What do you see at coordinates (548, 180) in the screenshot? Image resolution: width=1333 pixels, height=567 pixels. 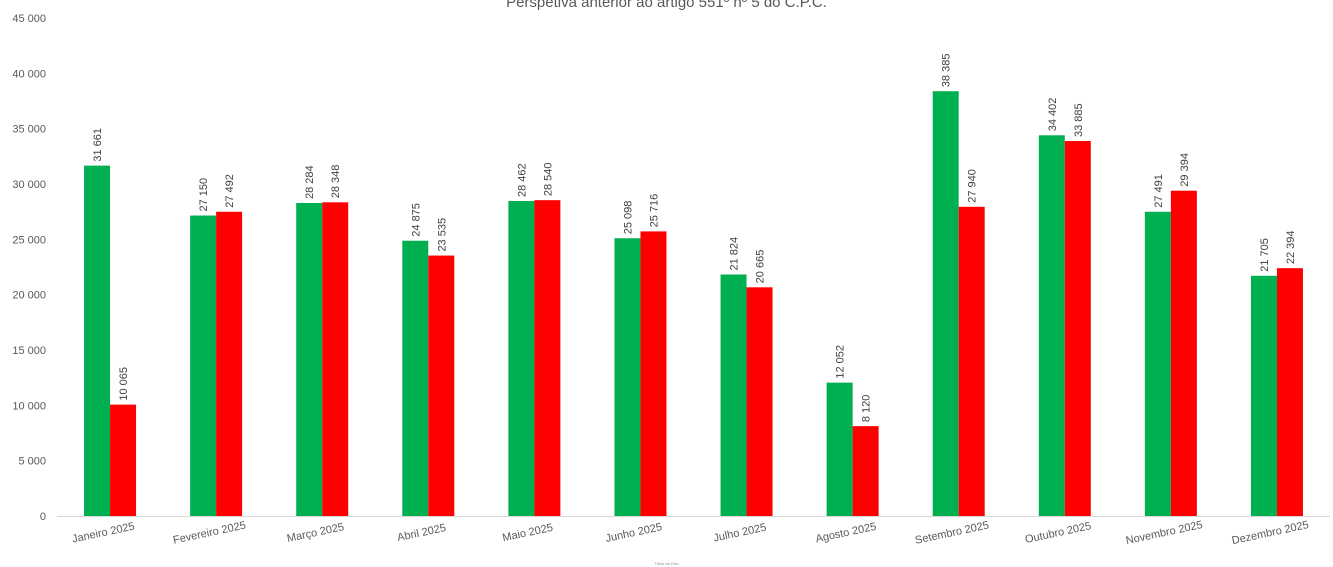 I see `data-label: 28 540` at bounding box center [548, 180].